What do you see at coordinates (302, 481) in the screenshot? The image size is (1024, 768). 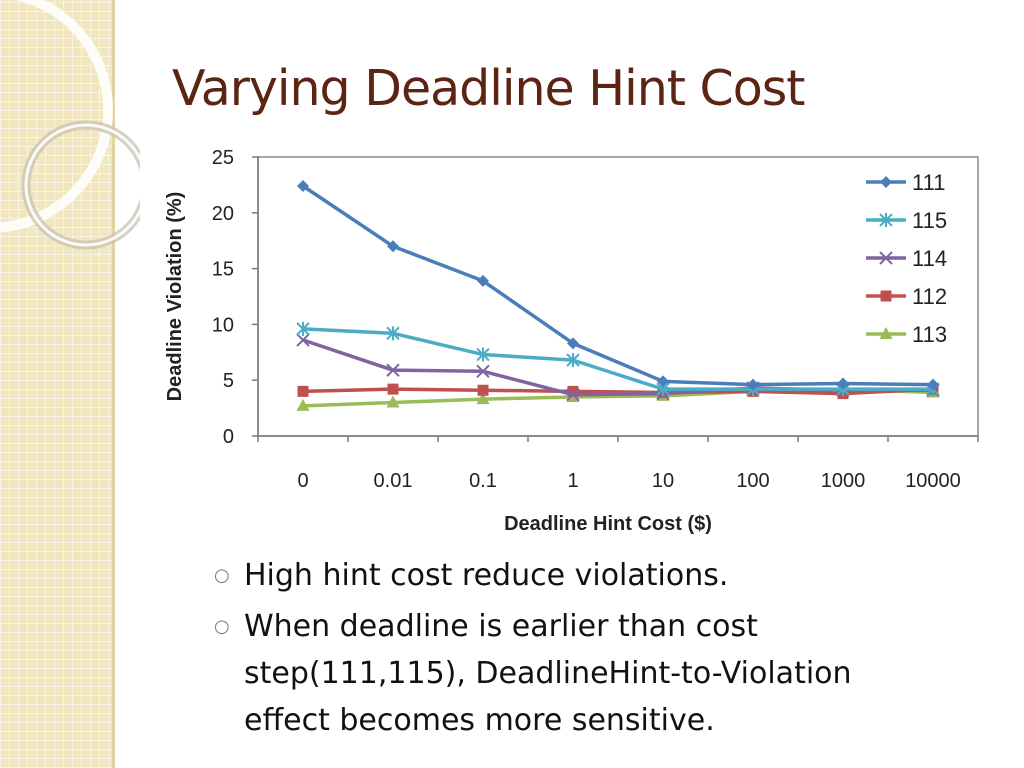 I see `x-tick-label: 0` at bounding box center [302, 481].